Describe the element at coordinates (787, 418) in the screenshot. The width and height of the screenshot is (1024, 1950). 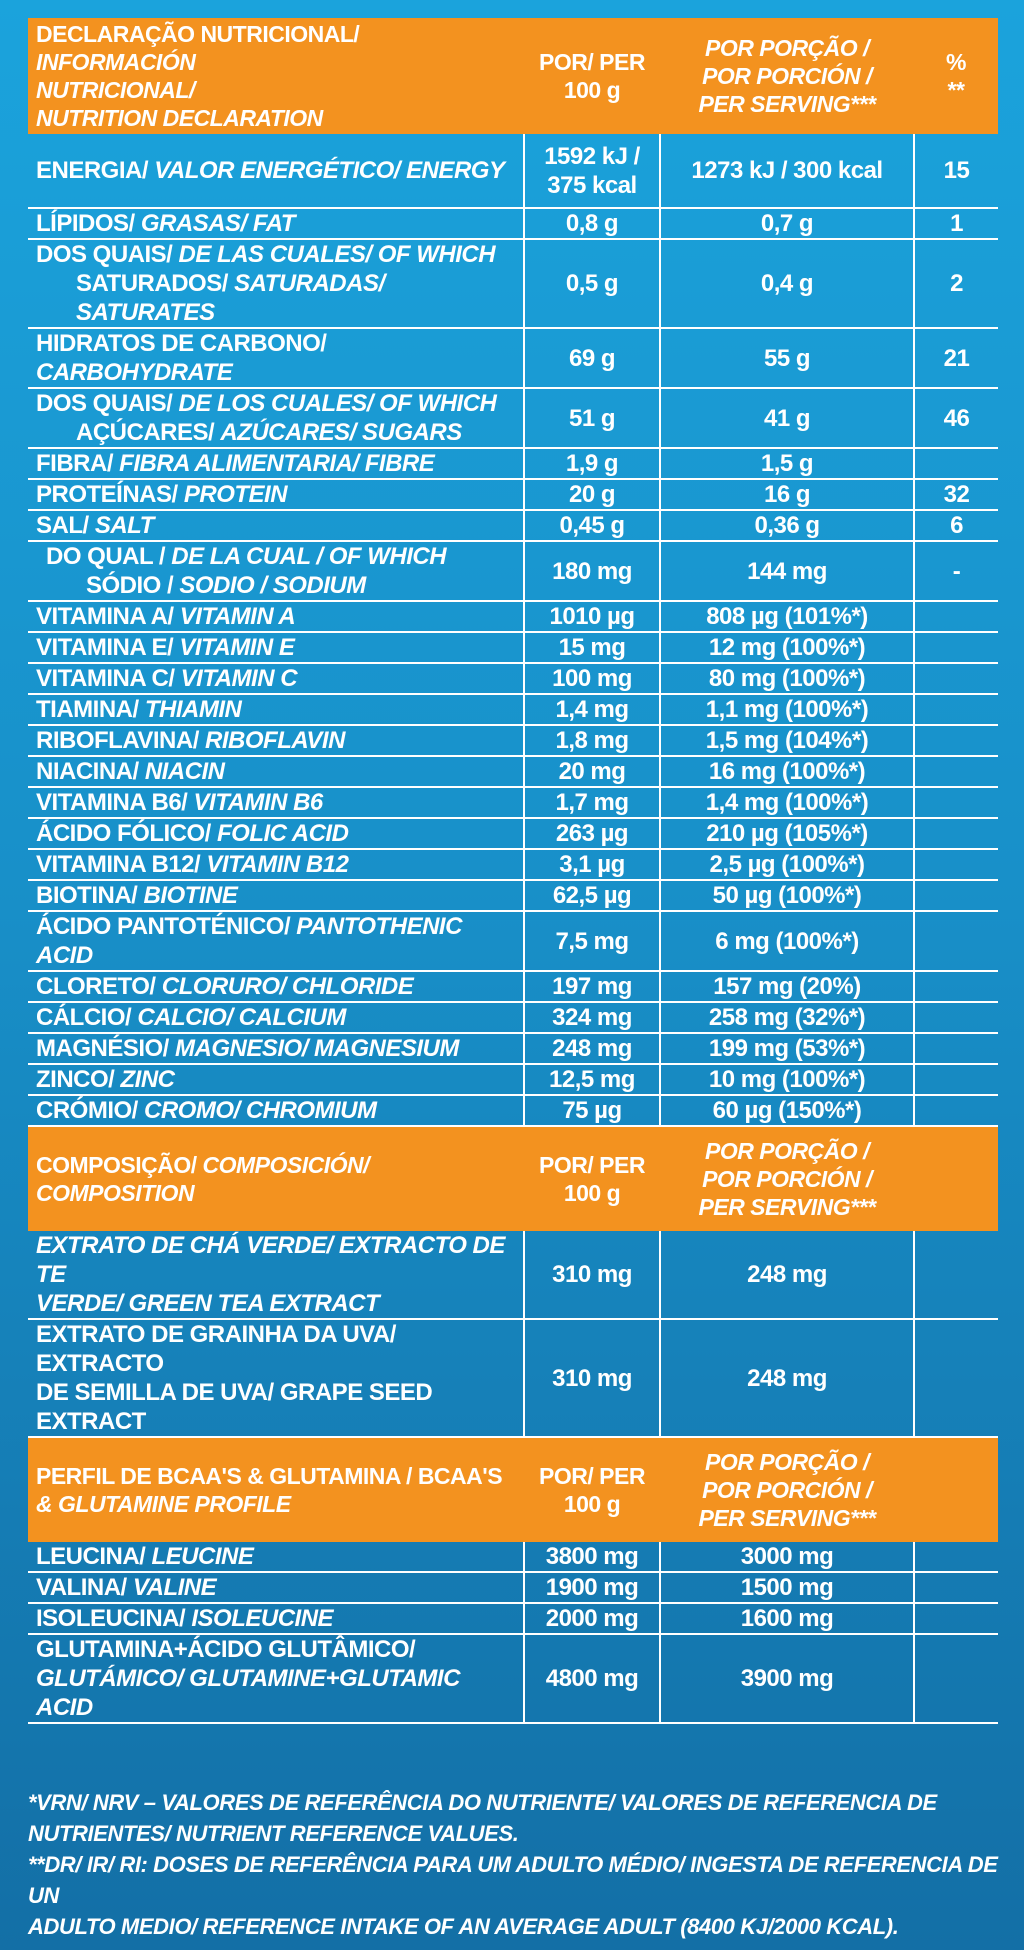
I see `value-per-serving: 41 g` at that location.